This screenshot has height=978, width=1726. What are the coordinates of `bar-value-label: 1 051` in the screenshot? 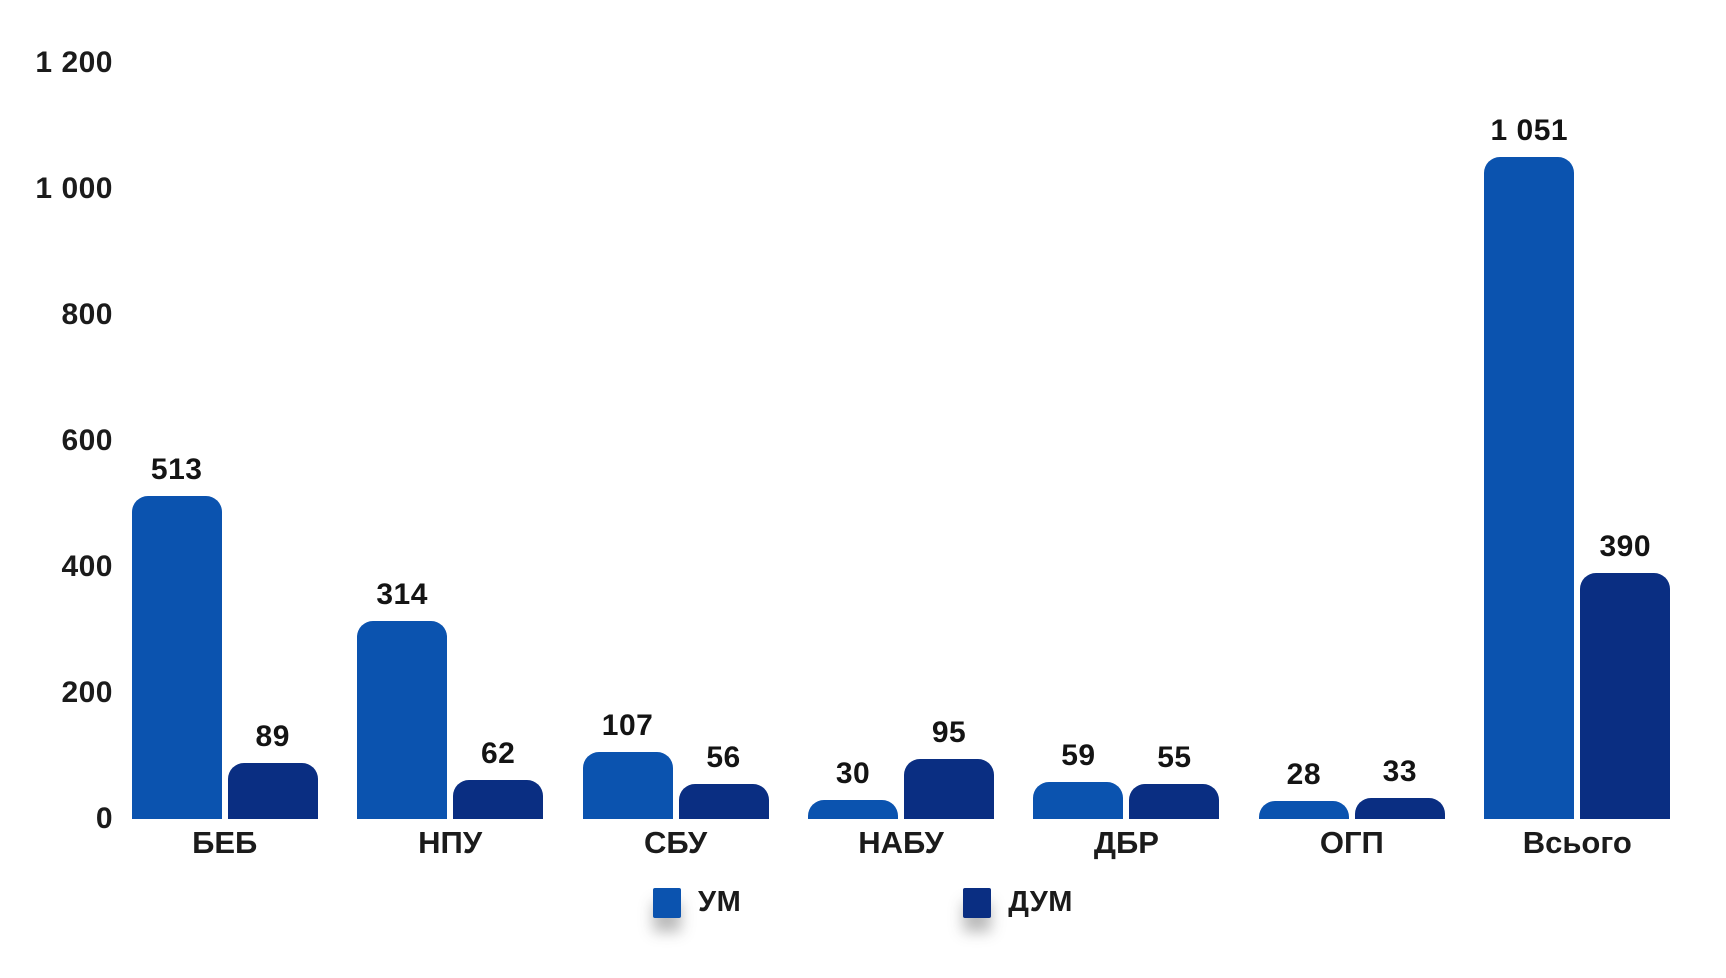 It's located at (1529, 130).